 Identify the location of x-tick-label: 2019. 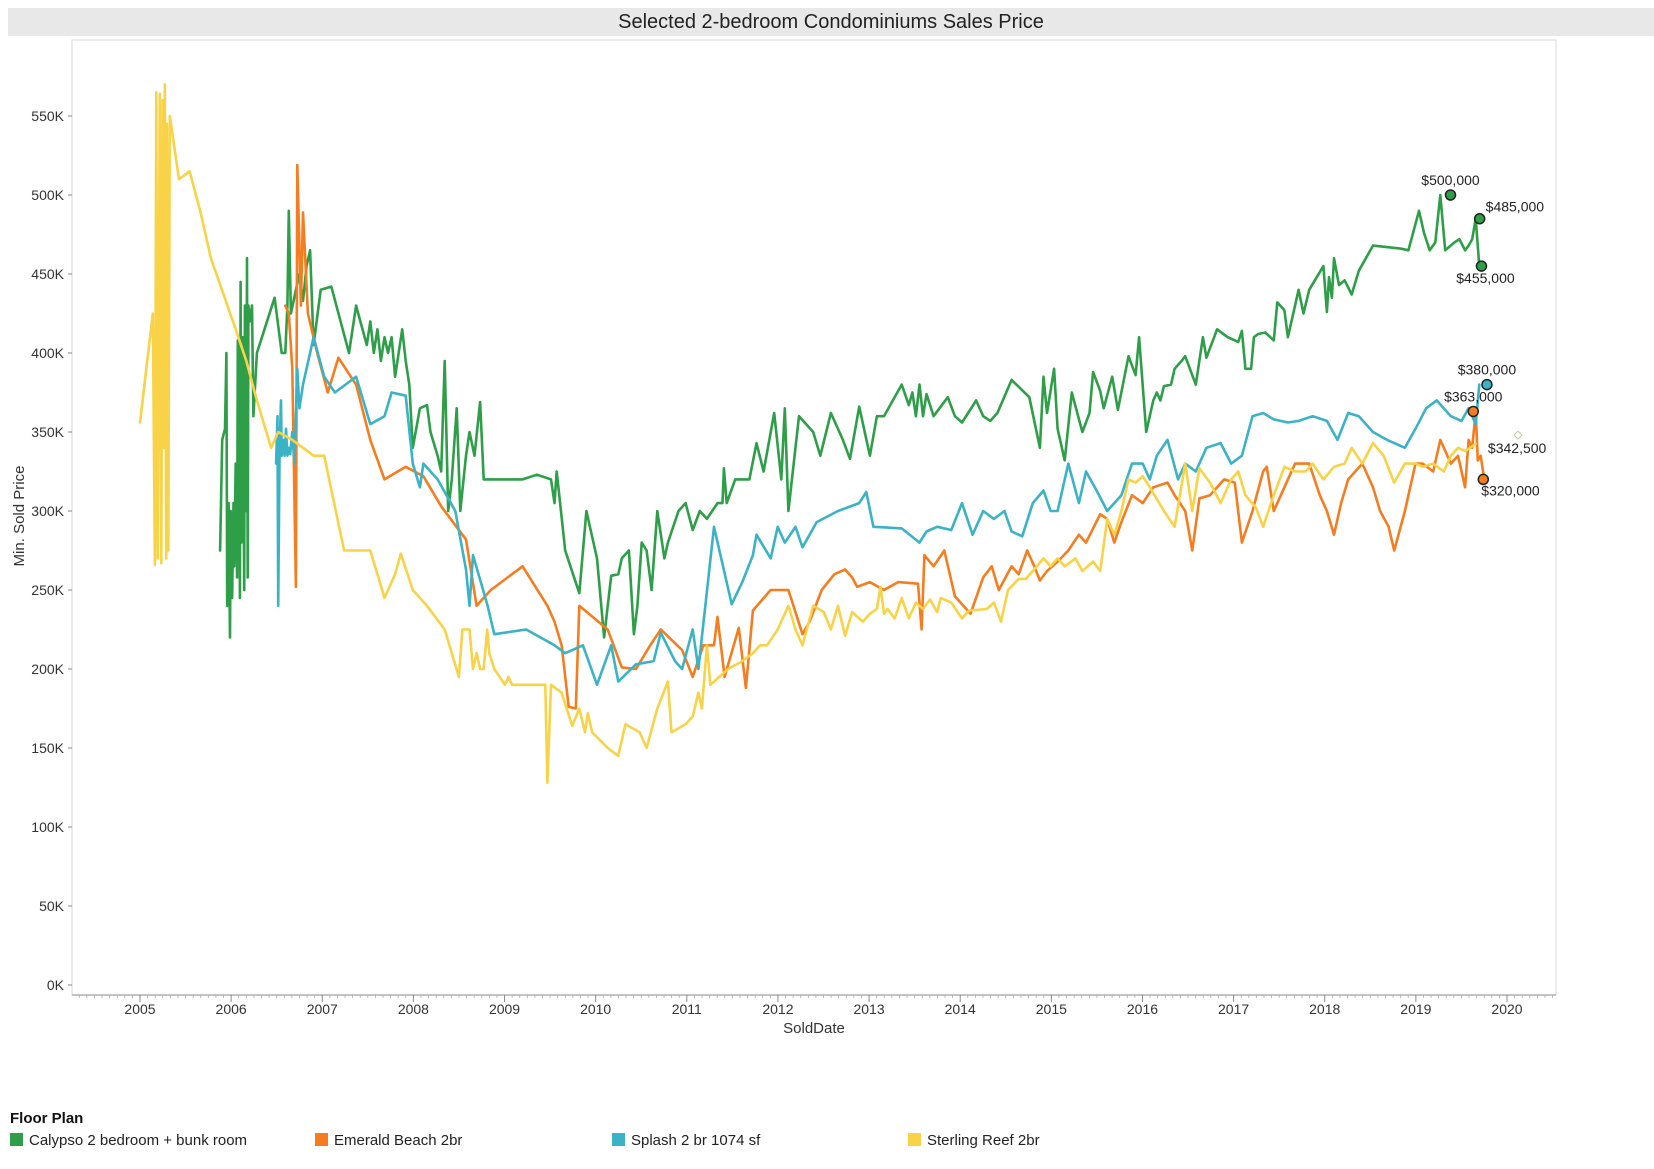
(1415, 1009).